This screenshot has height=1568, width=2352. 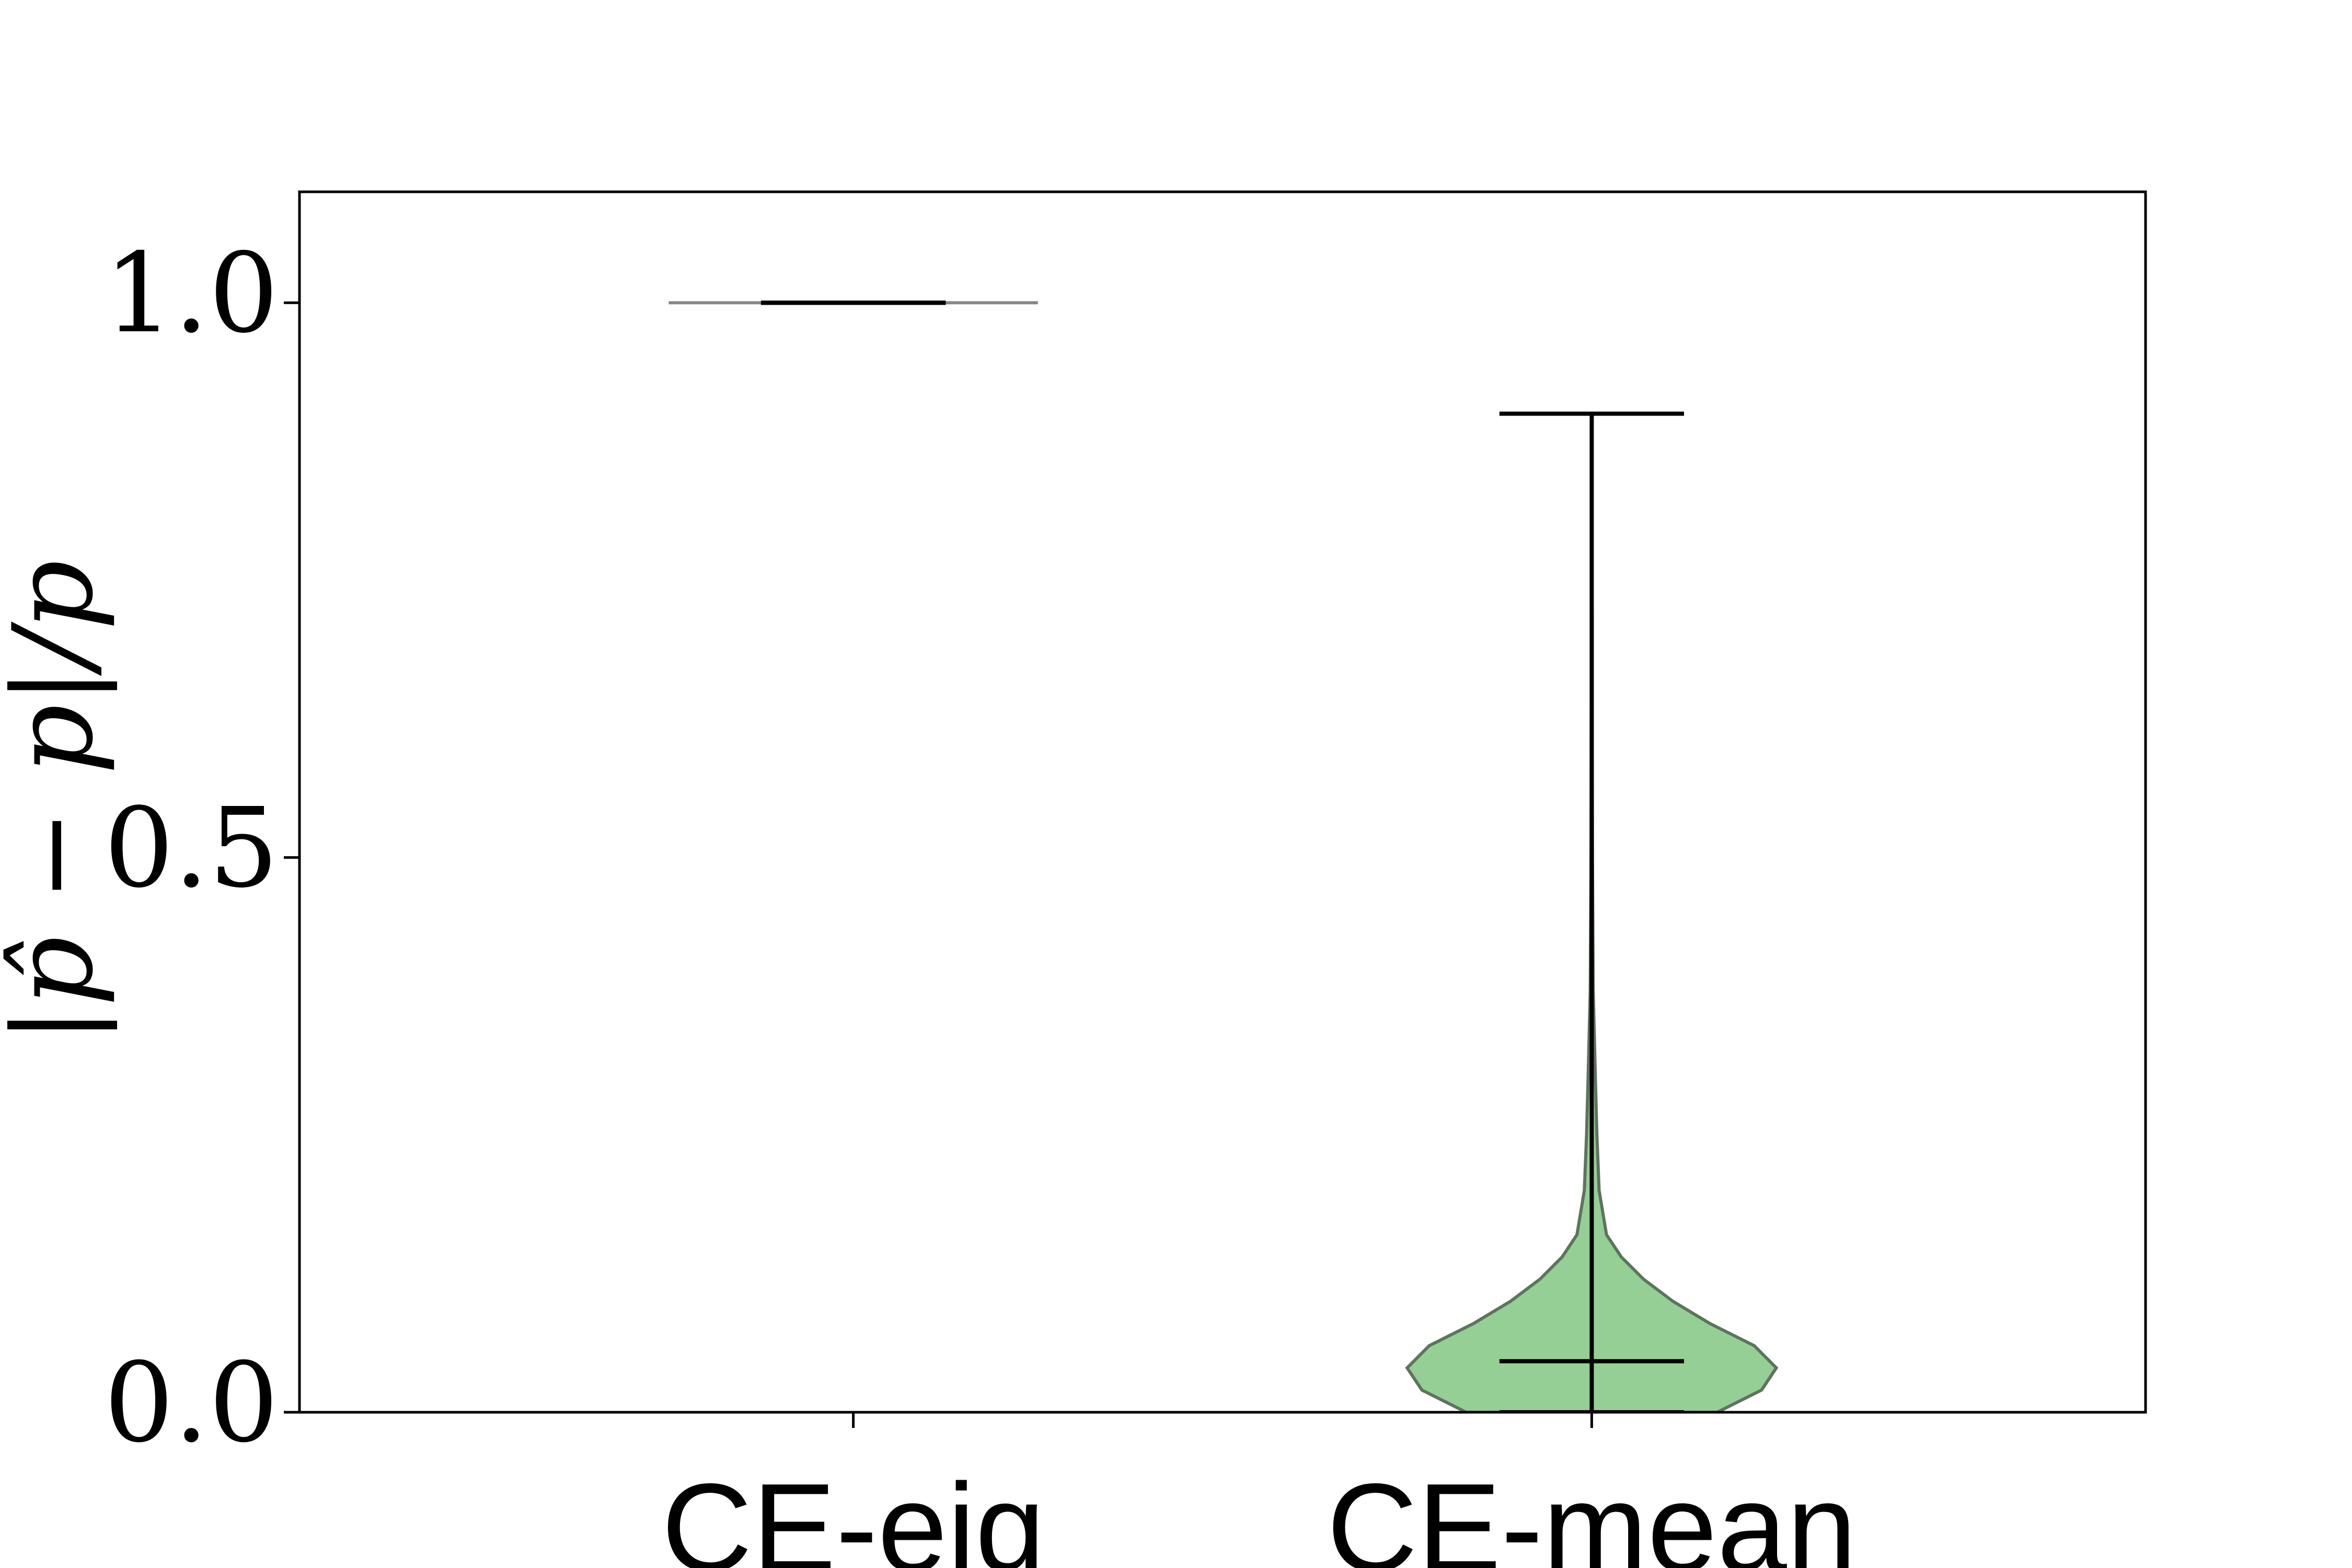 What do you see at coordinates (1592, 1512) in the screenshot?
I see `x-tick-label: CE-mean` at bounding box center [1592, 1512].